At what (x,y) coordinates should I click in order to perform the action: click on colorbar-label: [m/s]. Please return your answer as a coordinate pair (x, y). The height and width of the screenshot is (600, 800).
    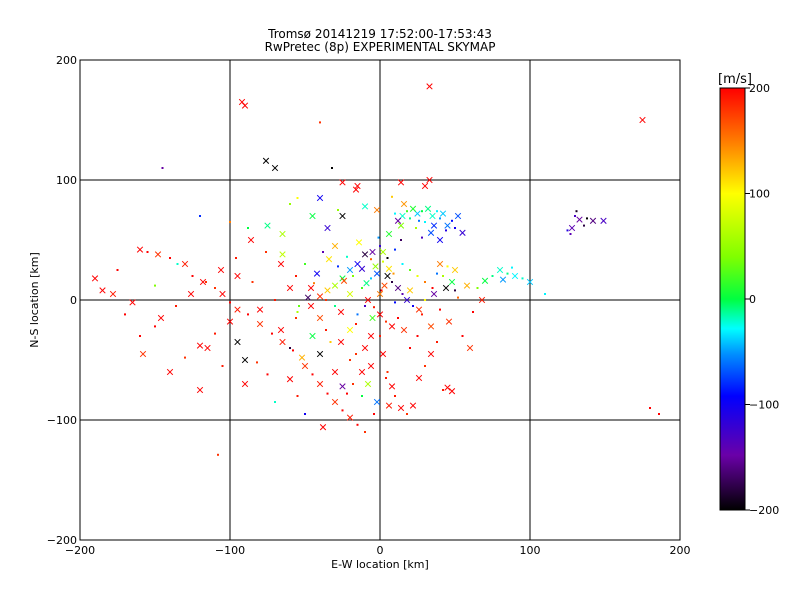
    Looking at the image, I should click on (735, 79).